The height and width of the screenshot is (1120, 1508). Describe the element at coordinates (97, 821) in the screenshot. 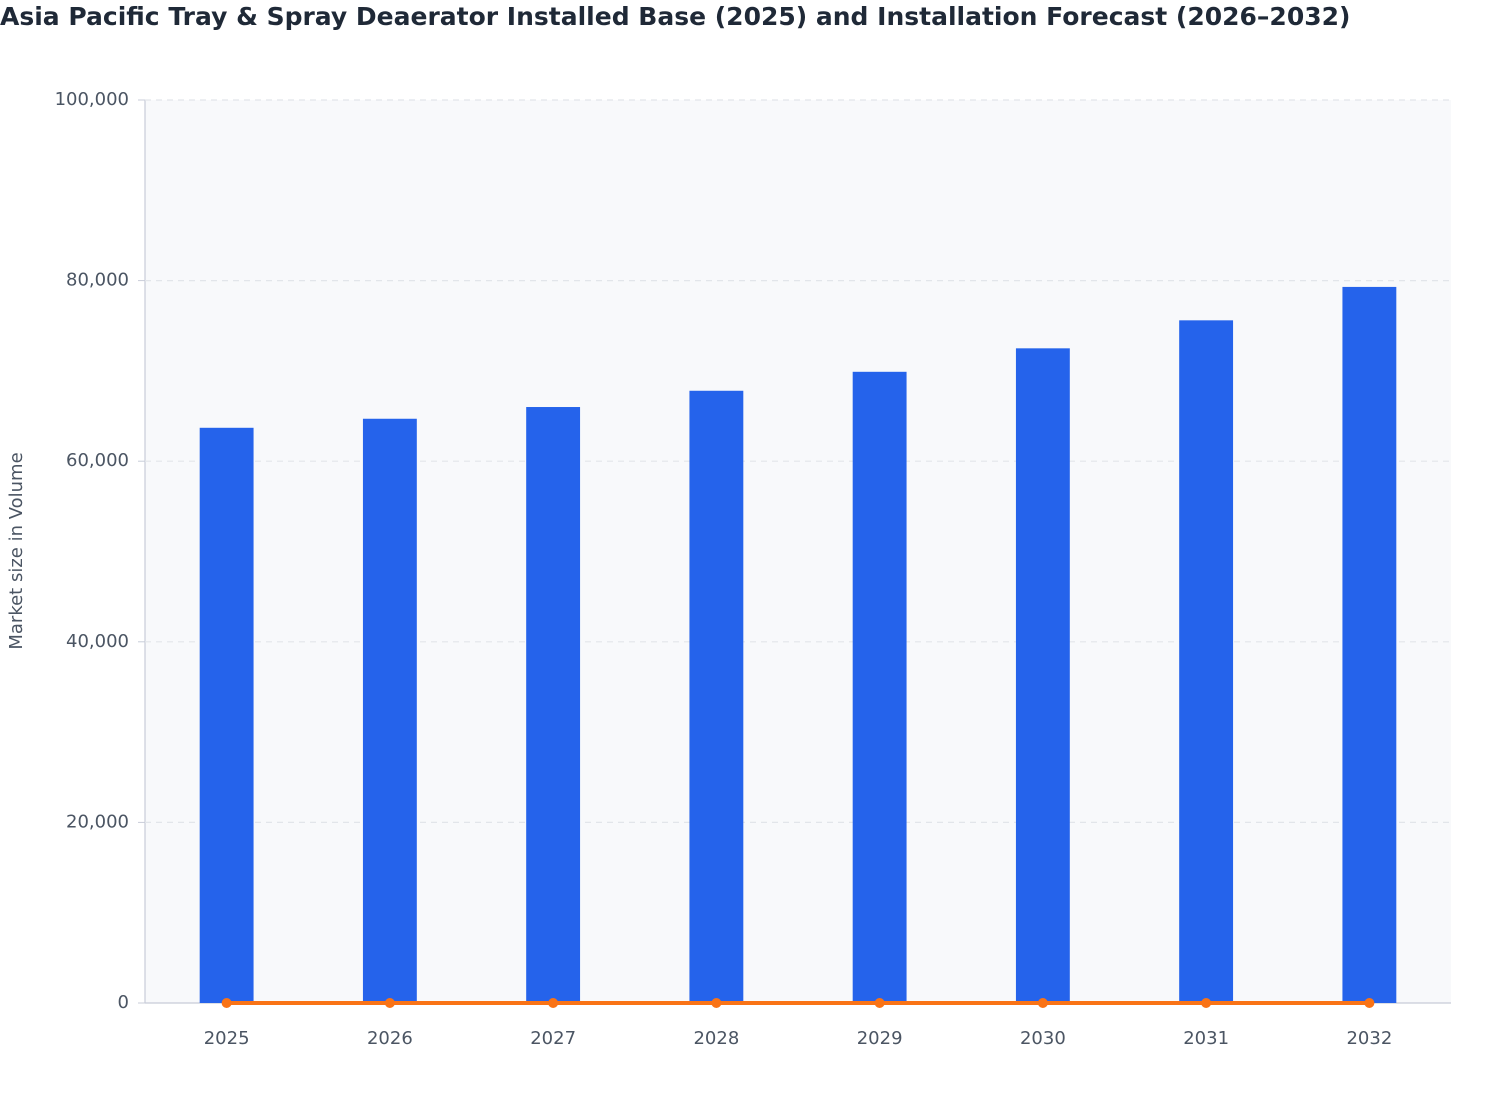

I see `y-tick-label: 20,000` at that location.